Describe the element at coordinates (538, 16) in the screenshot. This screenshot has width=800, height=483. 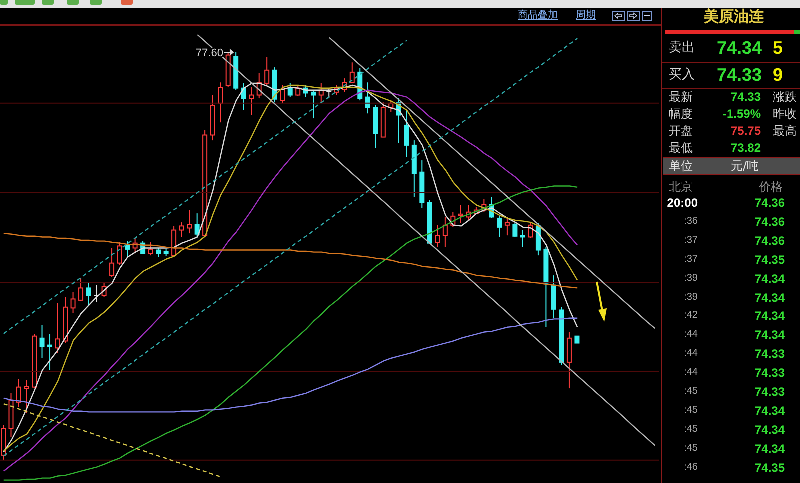
I see `text: 商品叠加` at that location.